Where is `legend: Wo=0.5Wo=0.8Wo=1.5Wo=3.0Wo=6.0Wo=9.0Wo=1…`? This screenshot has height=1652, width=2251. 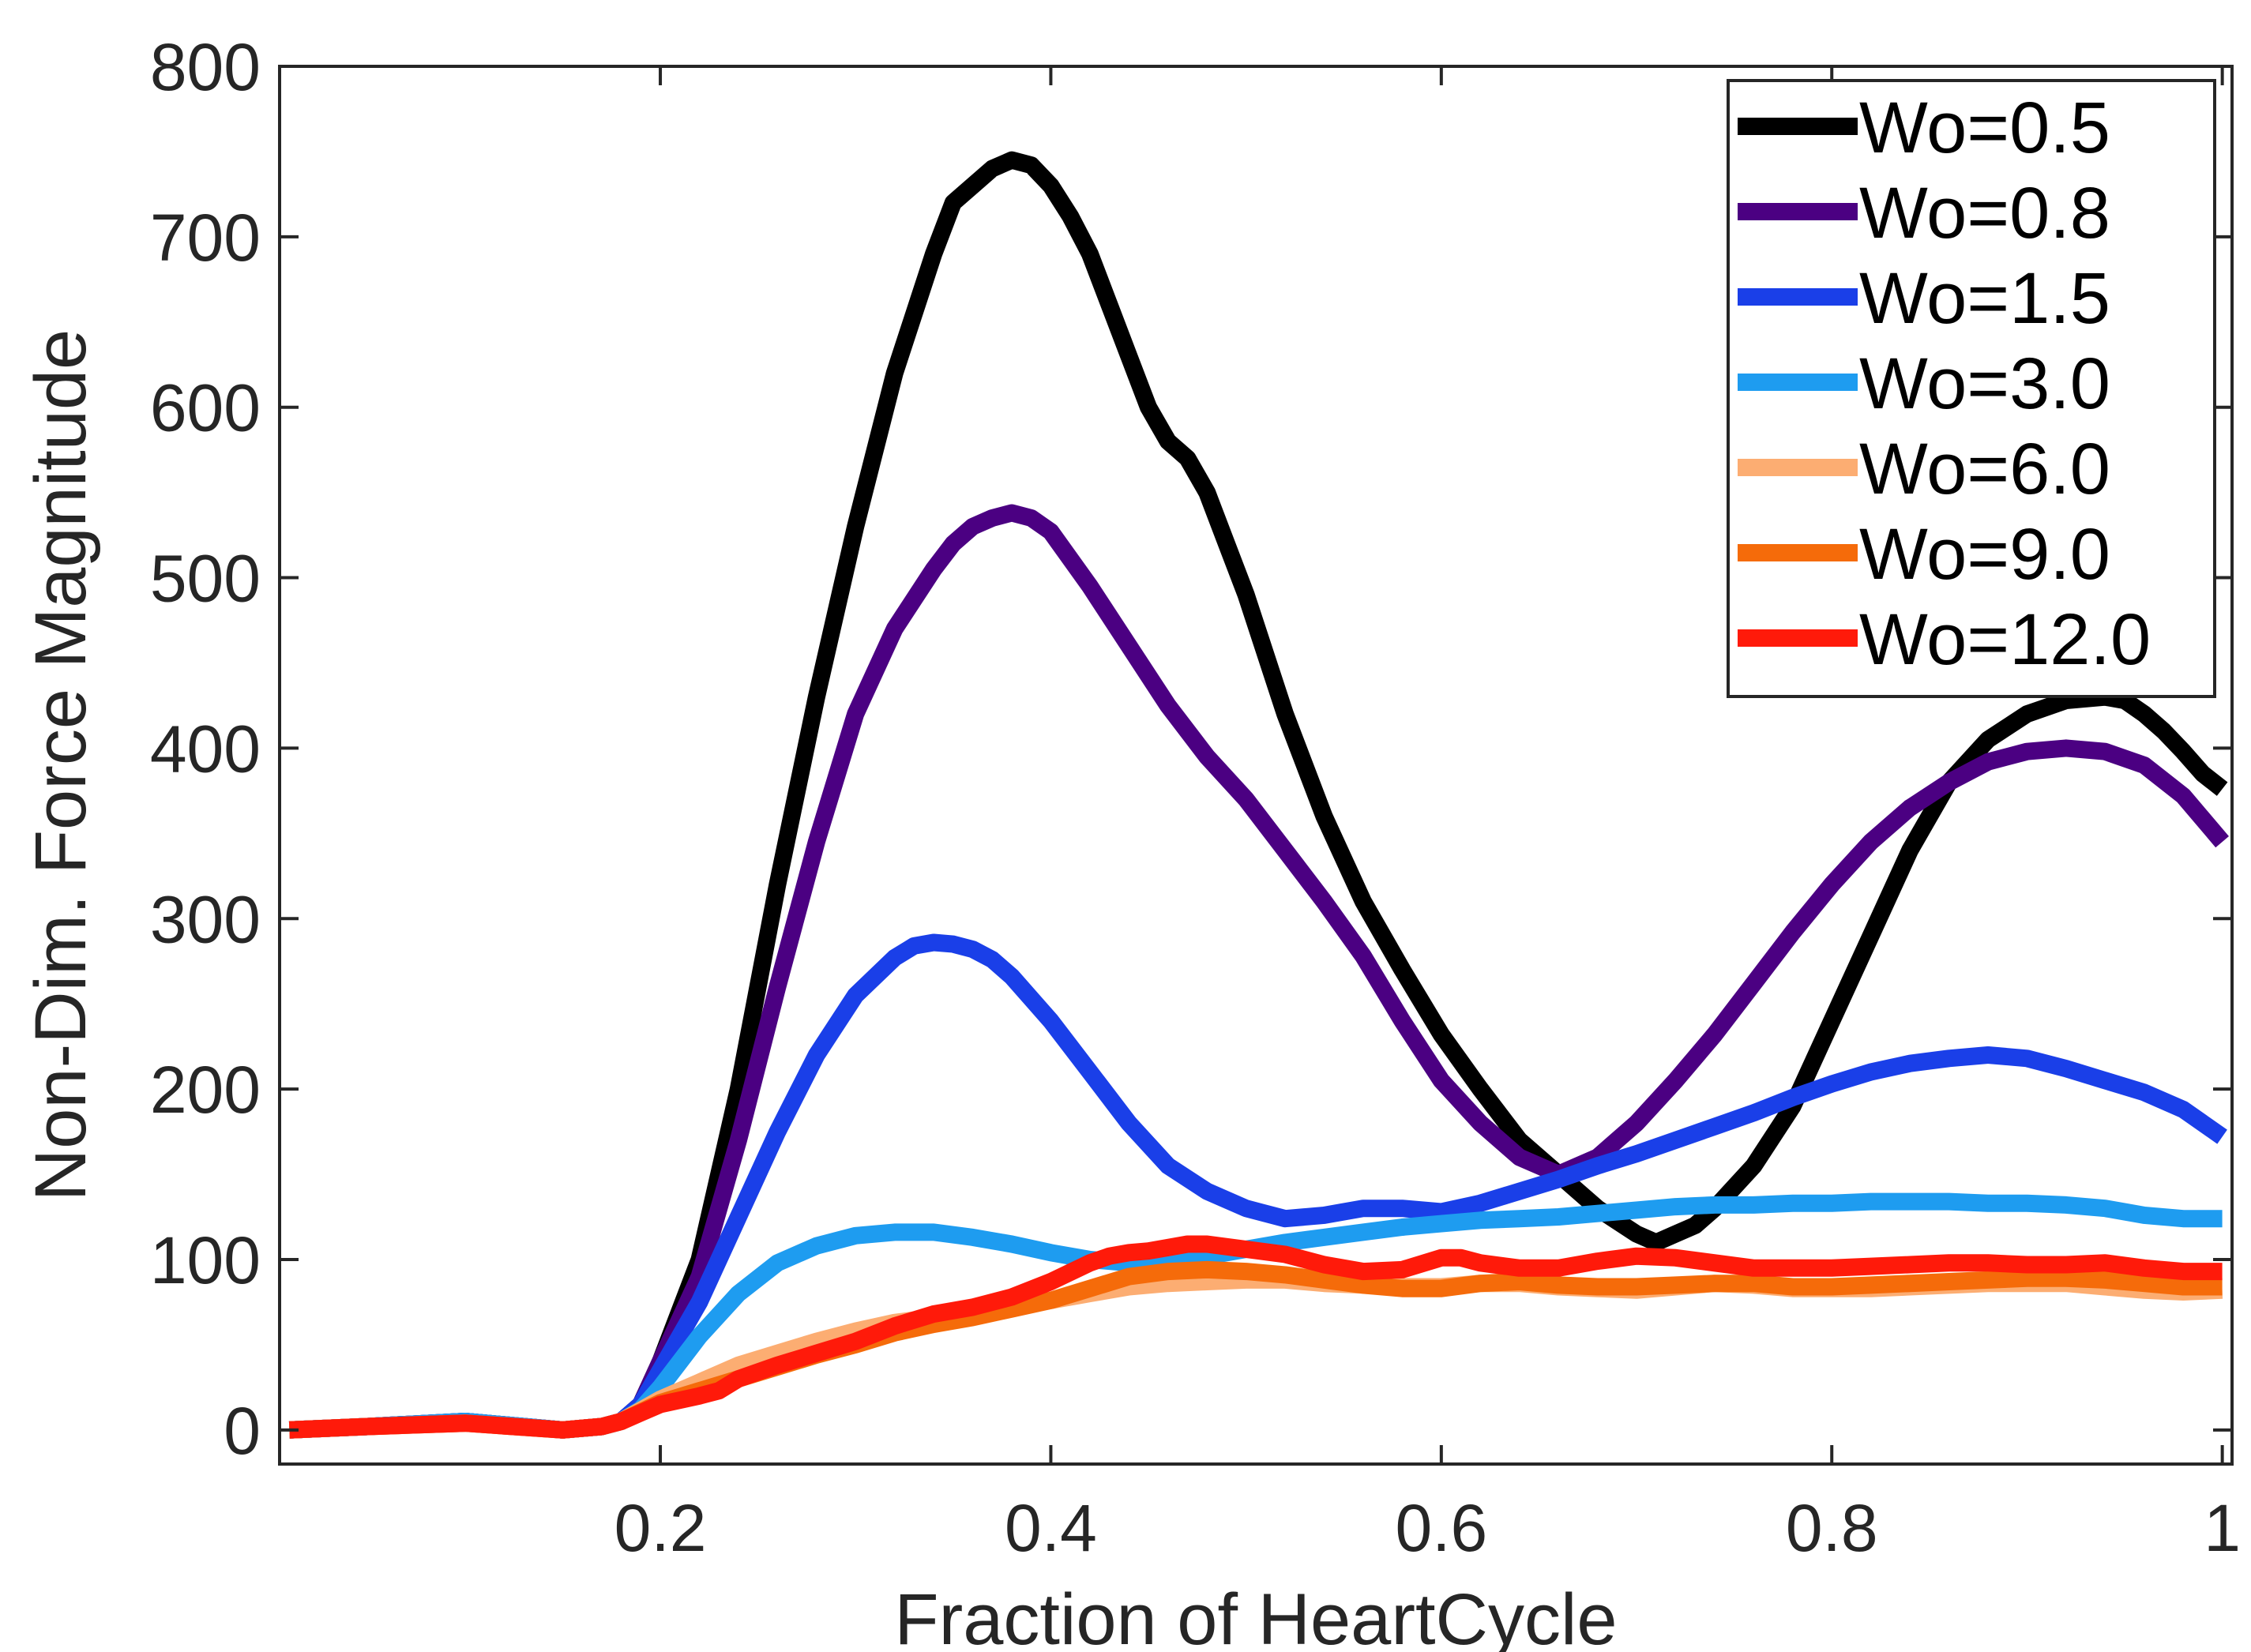 legend: Wo=0.5Wo=0.8Wo=1.5Wo=3.0Wo=6.0Wo=9.0Wo=1… is located at coordinates (1971, 388).